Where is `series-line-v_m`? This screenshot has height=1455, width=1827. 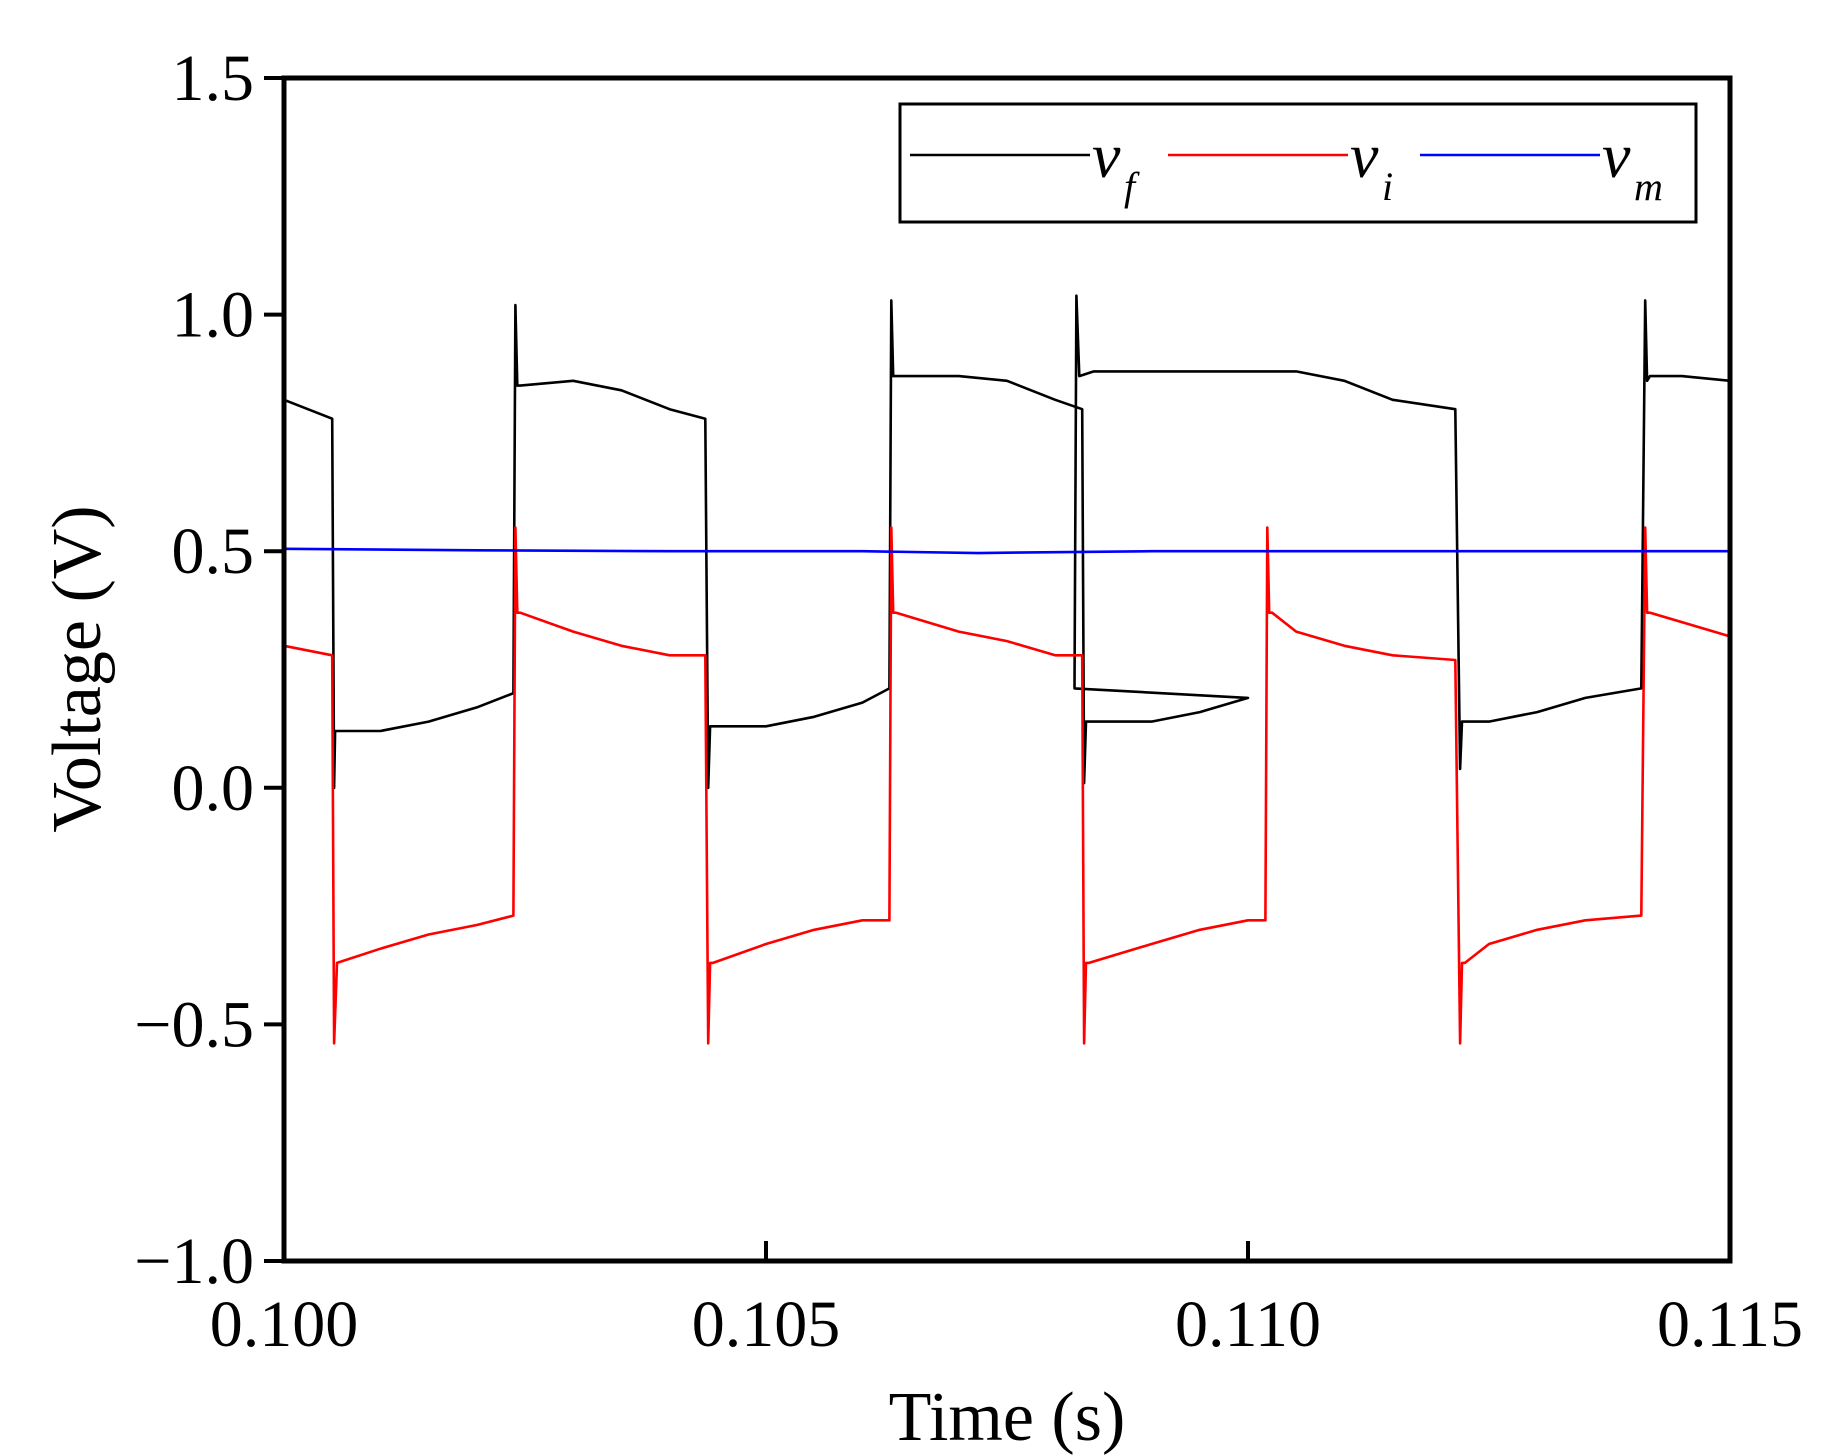
series-line-v_m is located at coordinates (1006, 551).